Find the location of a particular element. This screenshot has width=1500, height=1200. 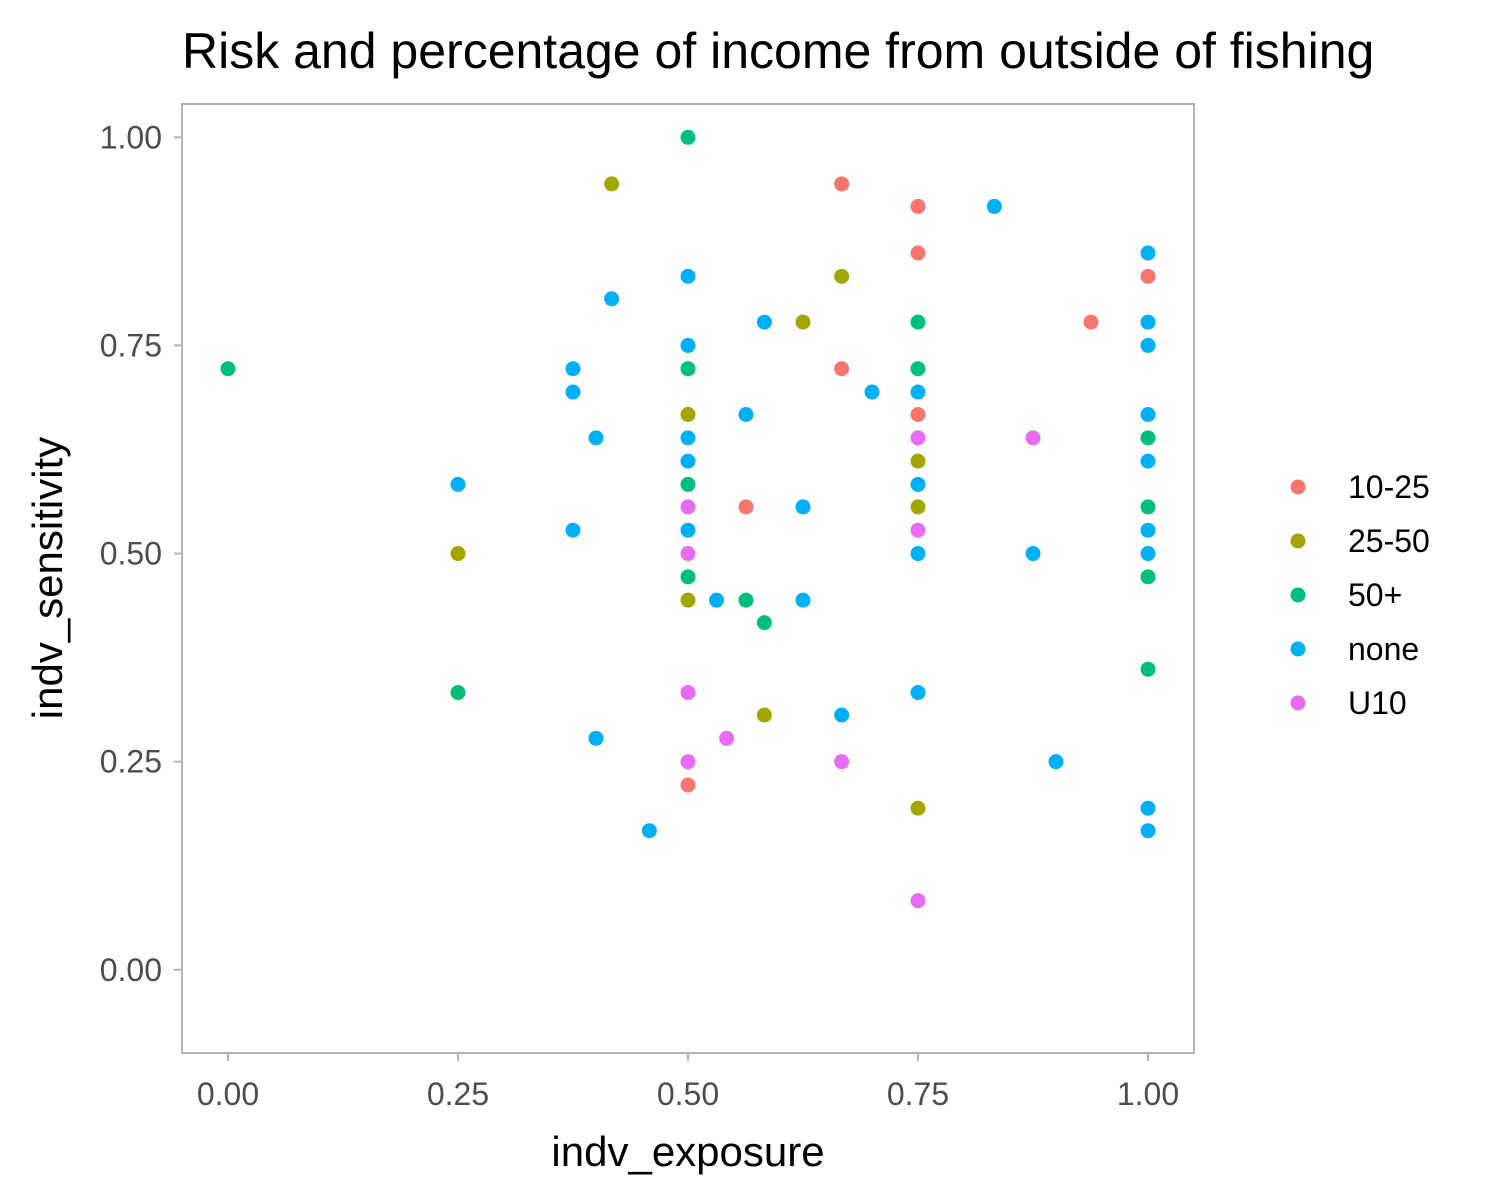

legend-label: none is located at coordinates (1383, 649).